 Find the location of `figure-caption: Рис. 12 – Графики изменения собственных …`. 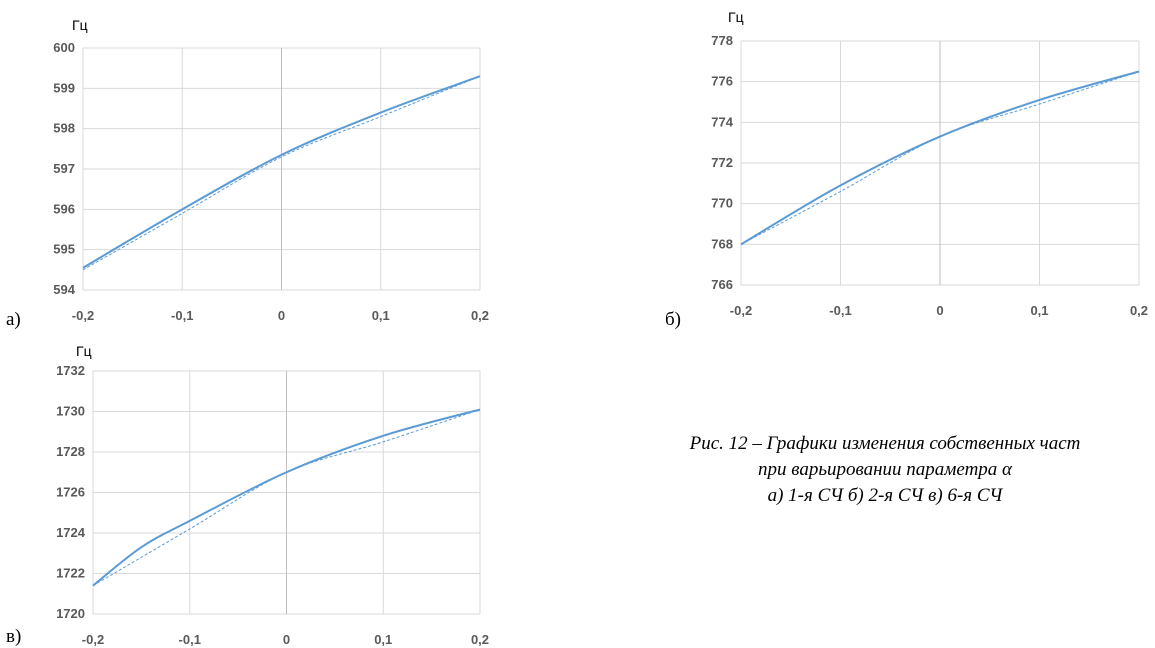

figure-caption: Рис. 12 – Графики изменения собственных … is located at coordinates (870, 470).